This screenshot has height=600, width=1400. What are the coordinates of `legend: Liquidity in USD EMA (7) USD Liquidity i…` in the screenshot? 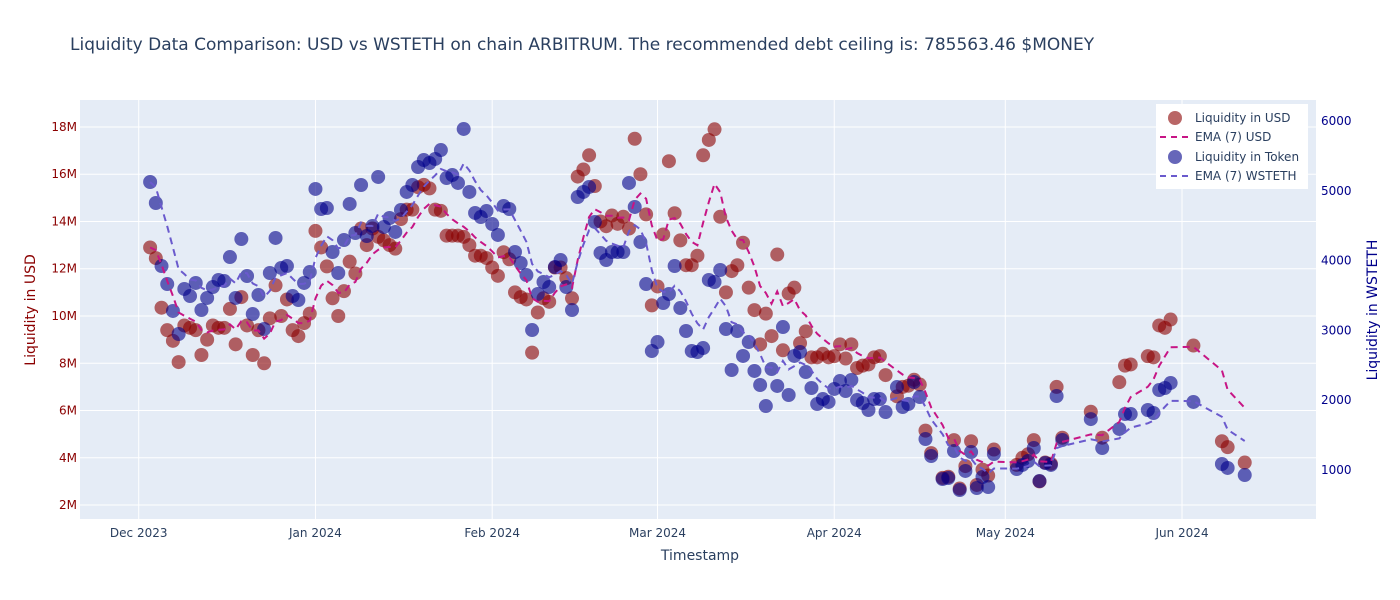 It's located at (1232, 146).